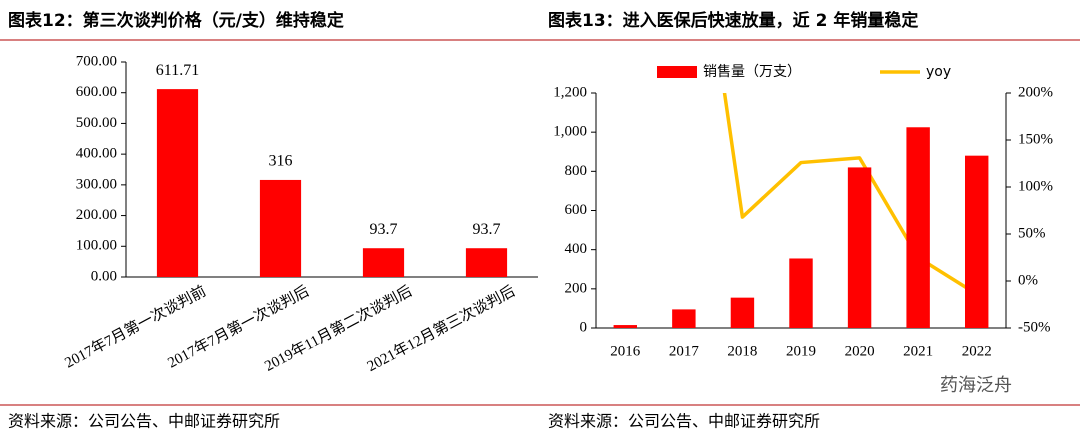 This screenshot has width=1080, height=440. Describe the element at coordinates (177, 70) in the screenshot. I see `data-label: 611.71` at that location.